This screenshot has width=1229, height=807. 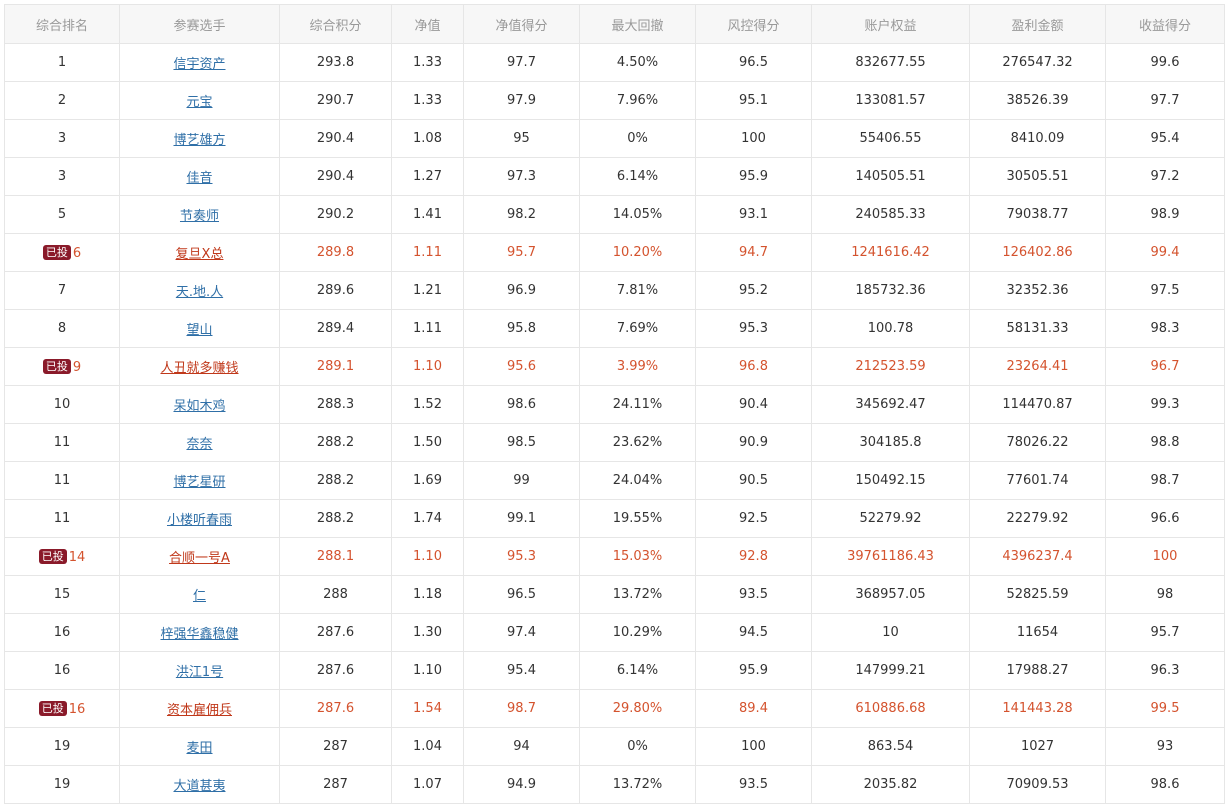 I want to click on player-link: 元宝, so click(x=199, y=102).